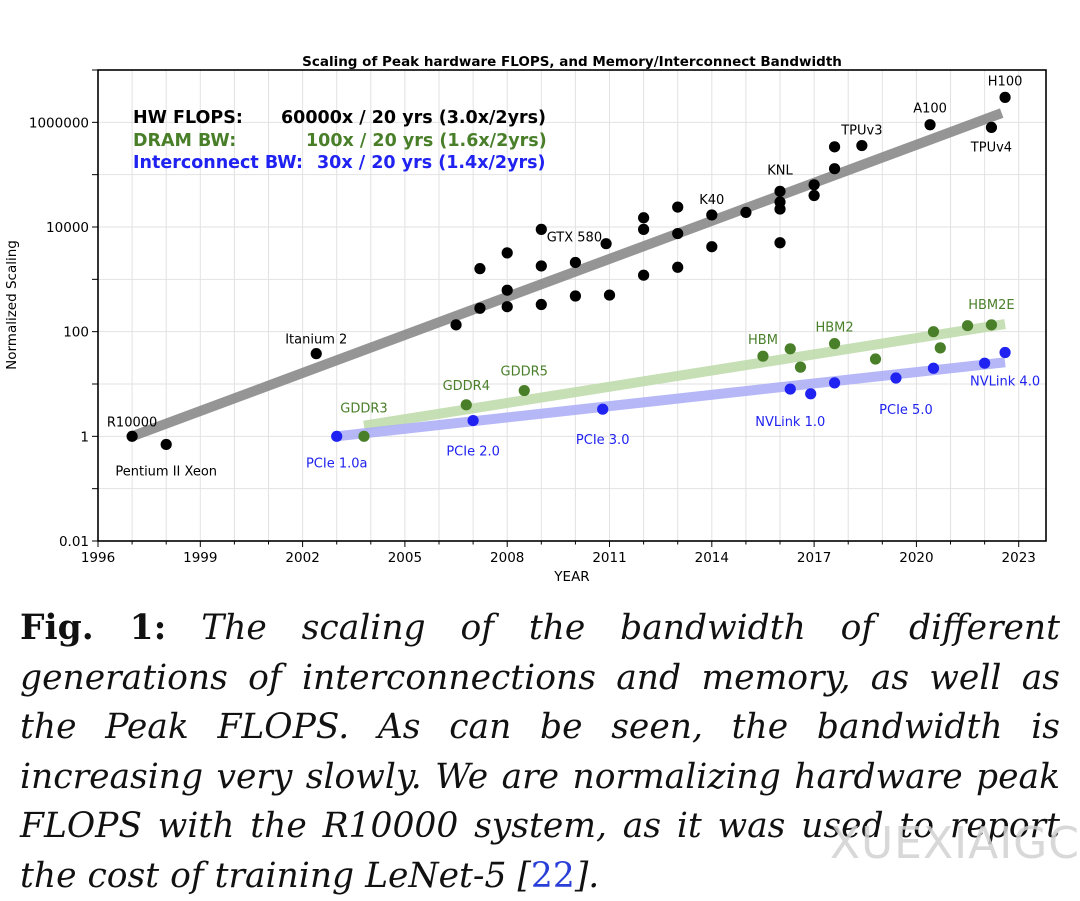 Image resolution: width=1080 pixels, height=901 pixels. Describe the element at coordinates (574, 238) in the screenshot. I see `point-label: GTX 580` at that location.